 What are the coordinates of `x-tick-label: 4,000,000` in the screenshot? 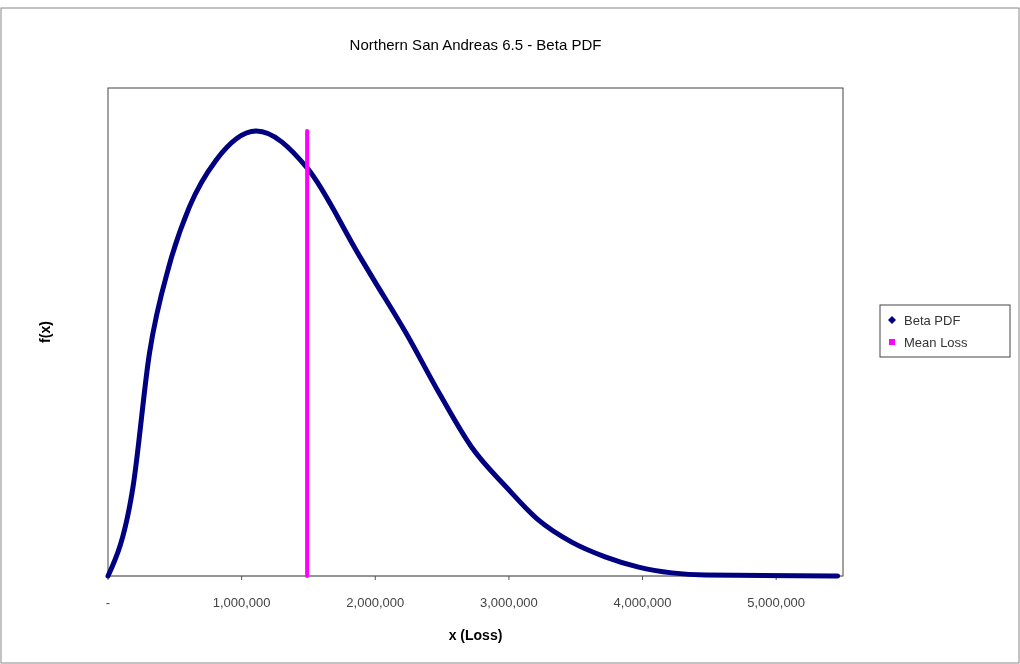 It's located at (642, 602).